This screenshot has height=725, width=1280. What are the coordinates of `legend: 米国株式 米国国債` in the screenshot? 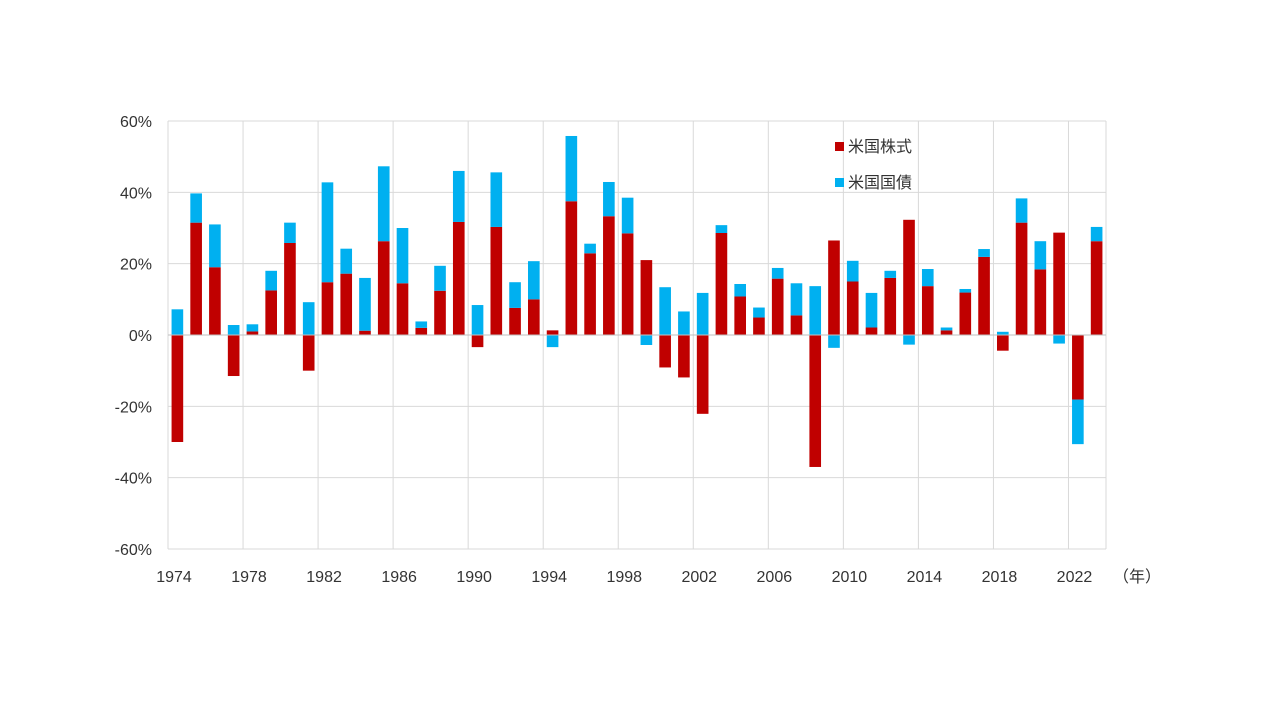 It's located at (873, 165).